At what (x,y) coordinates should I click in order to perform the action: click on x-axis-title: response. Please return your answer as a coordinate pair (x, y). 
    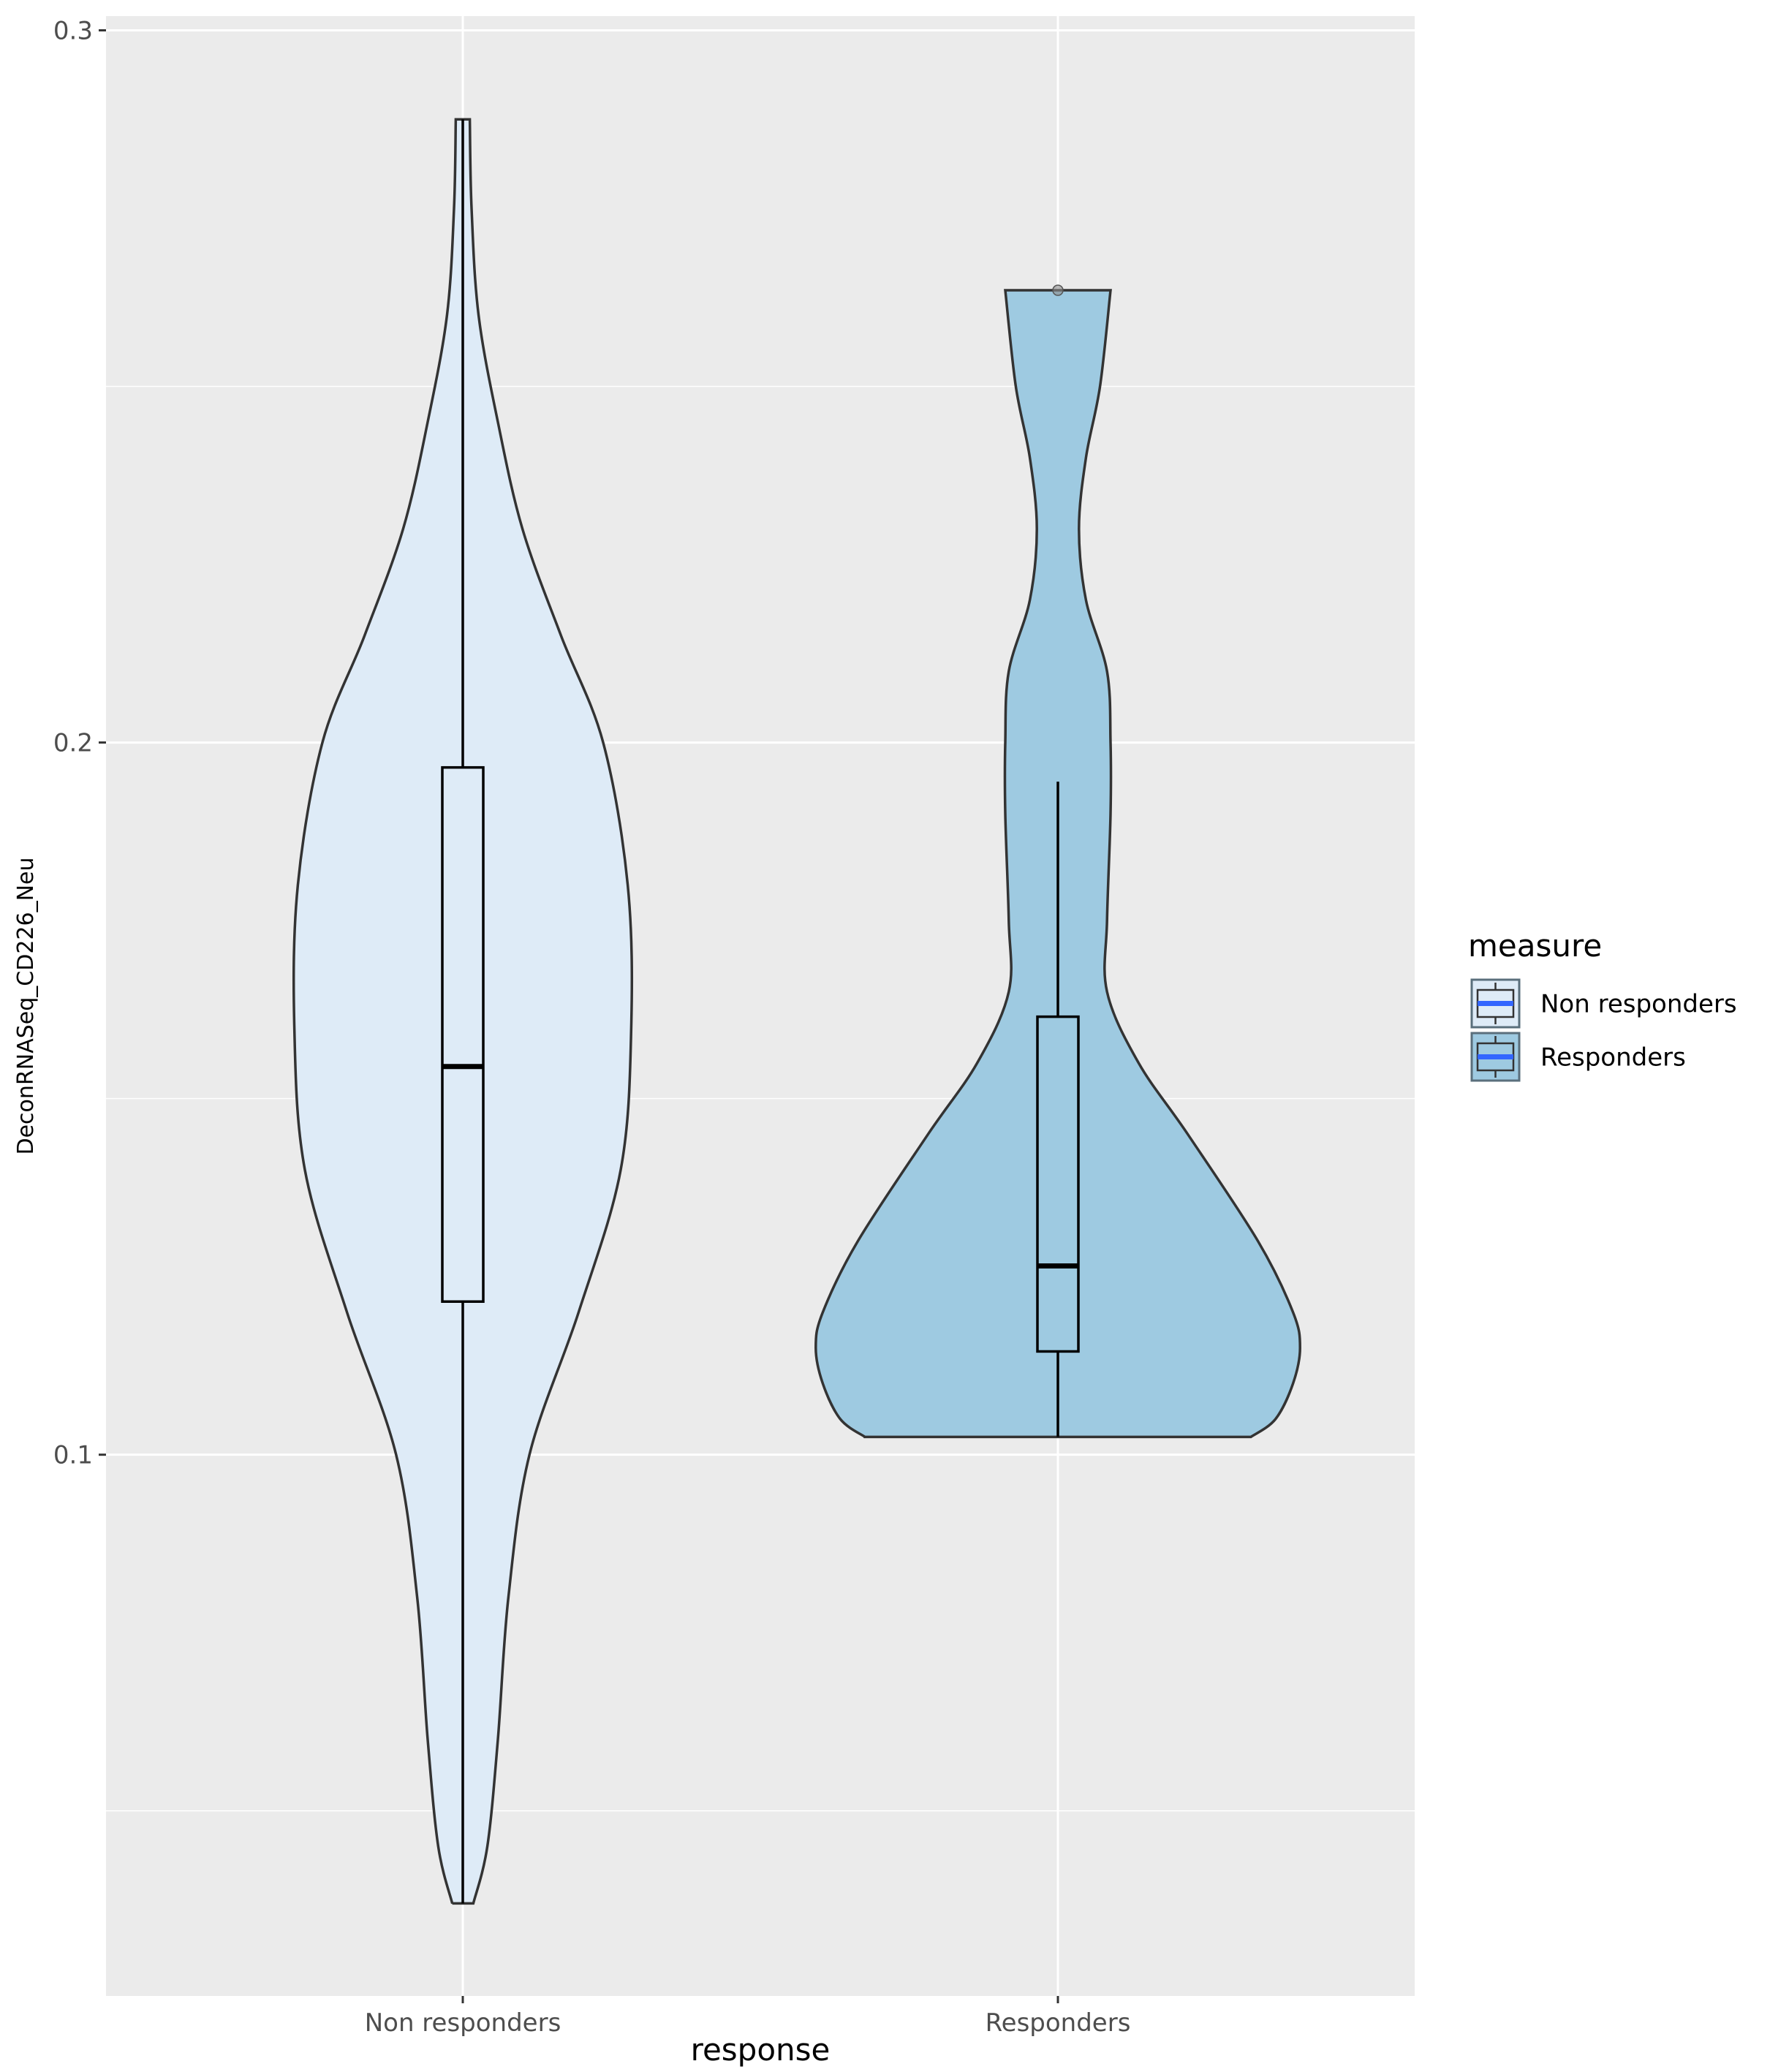
    Looking at the image, I should click on (761, 2050).